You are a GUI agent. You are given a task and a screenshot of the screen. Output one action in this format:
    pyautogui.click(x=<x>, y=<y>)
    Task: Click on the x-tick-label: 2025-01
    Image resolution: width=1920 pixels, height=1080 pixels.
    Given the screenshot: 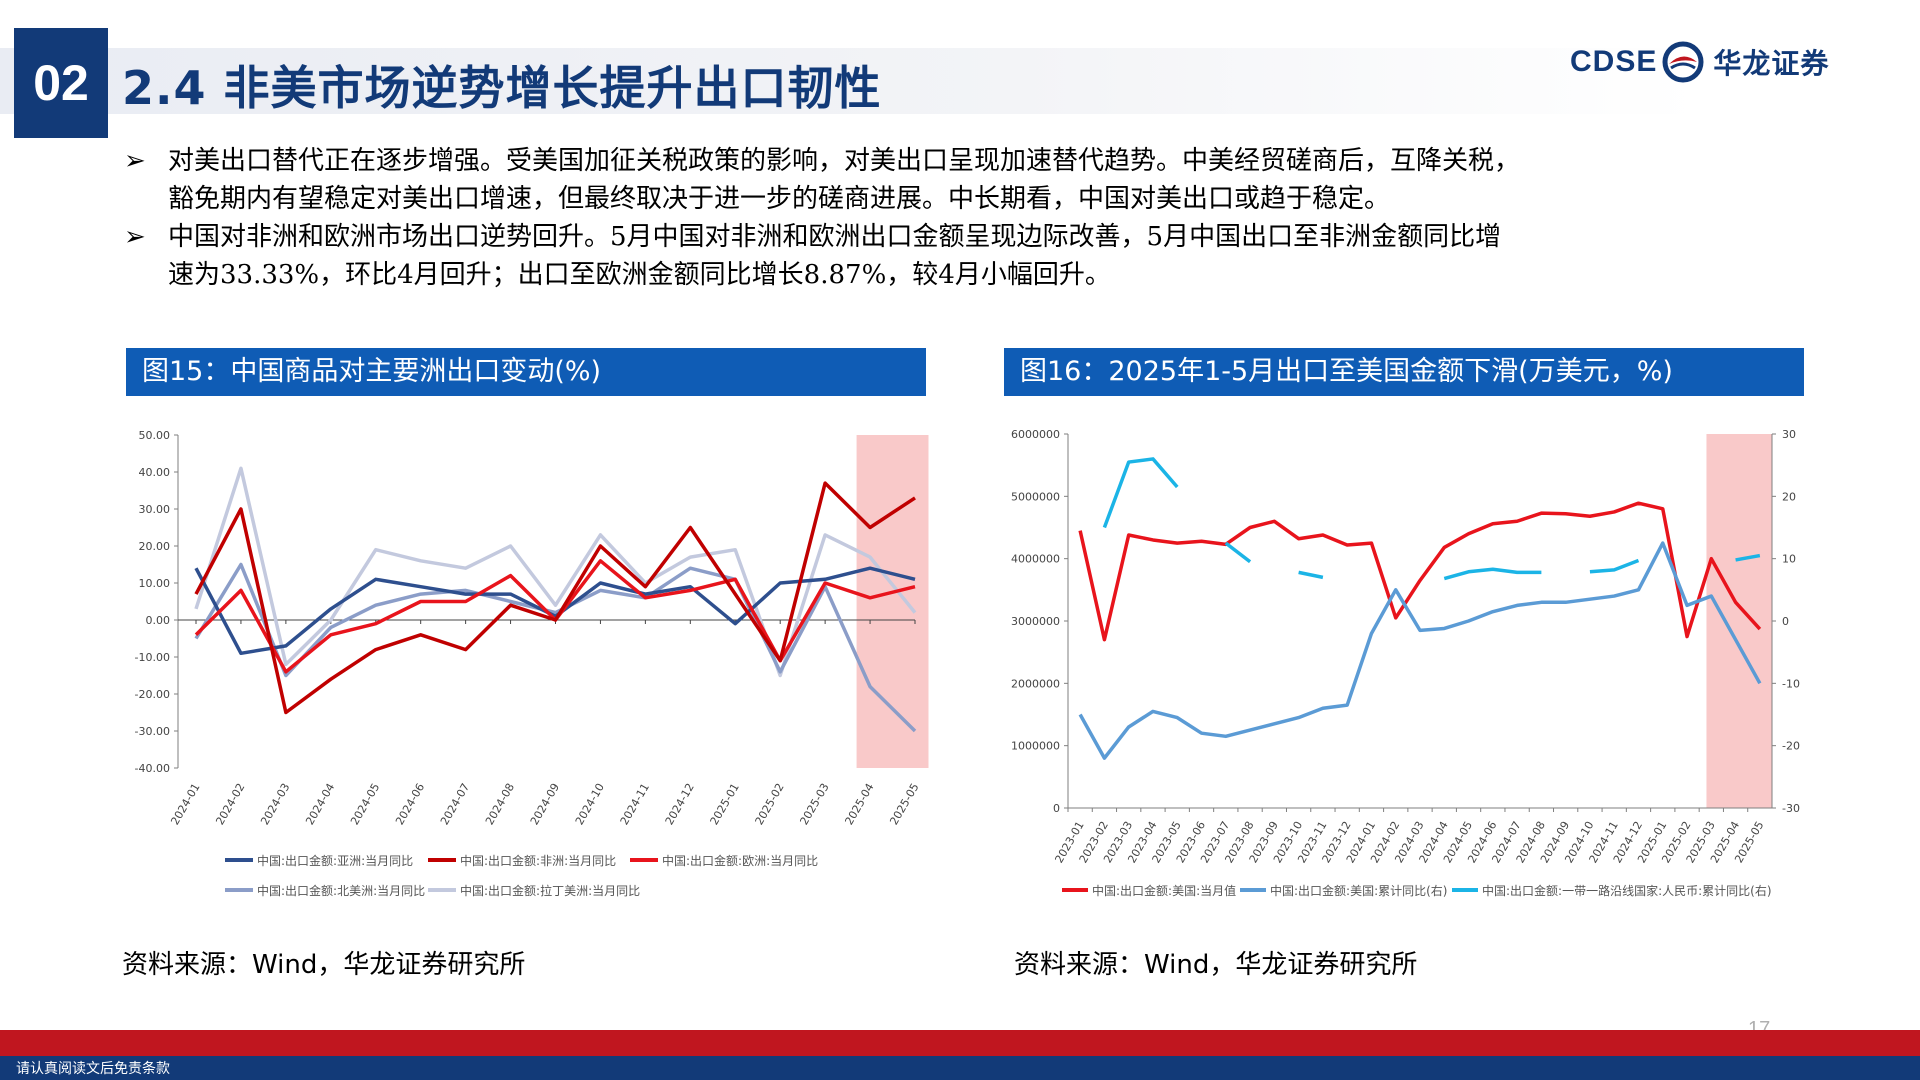 What is the action you would take?
    pyautogui.click(x=725, y=804)
    